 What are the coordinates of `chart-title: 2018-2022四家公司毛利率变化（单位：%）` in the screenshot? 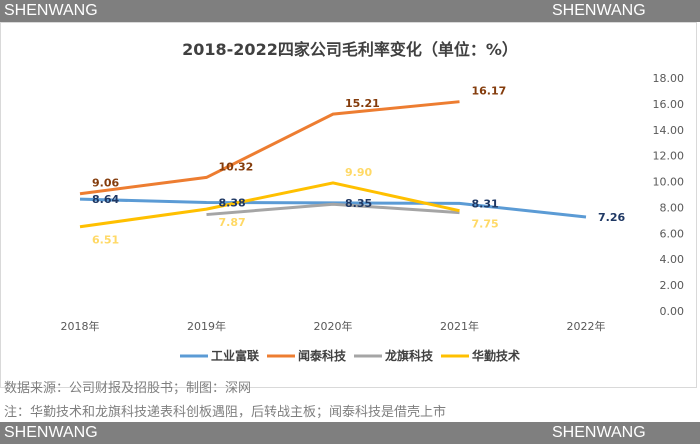 It's located at (350, 49).